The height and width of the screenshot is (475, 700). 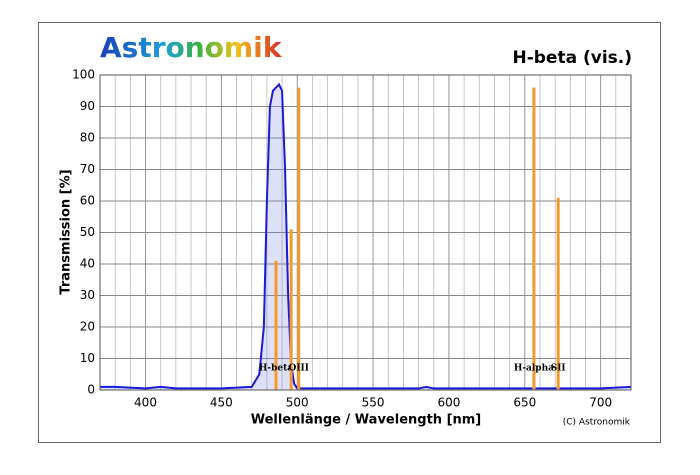 What do you see at coordinates (87, 295) in the screenshot?
I see `y-tick-label: 30` at bounding box center [87, 295].